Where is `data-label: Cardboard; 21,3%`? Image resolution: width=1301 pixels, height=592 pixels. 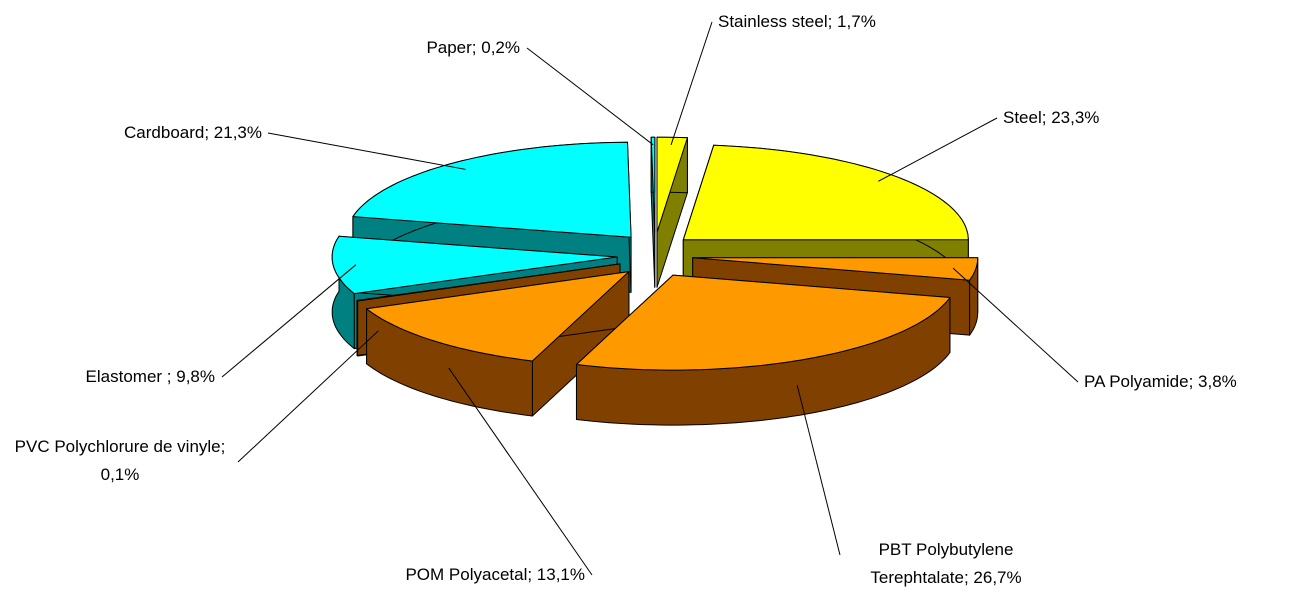 data-label: Cardboard; 21,3% is located at coordinates (193, 132).